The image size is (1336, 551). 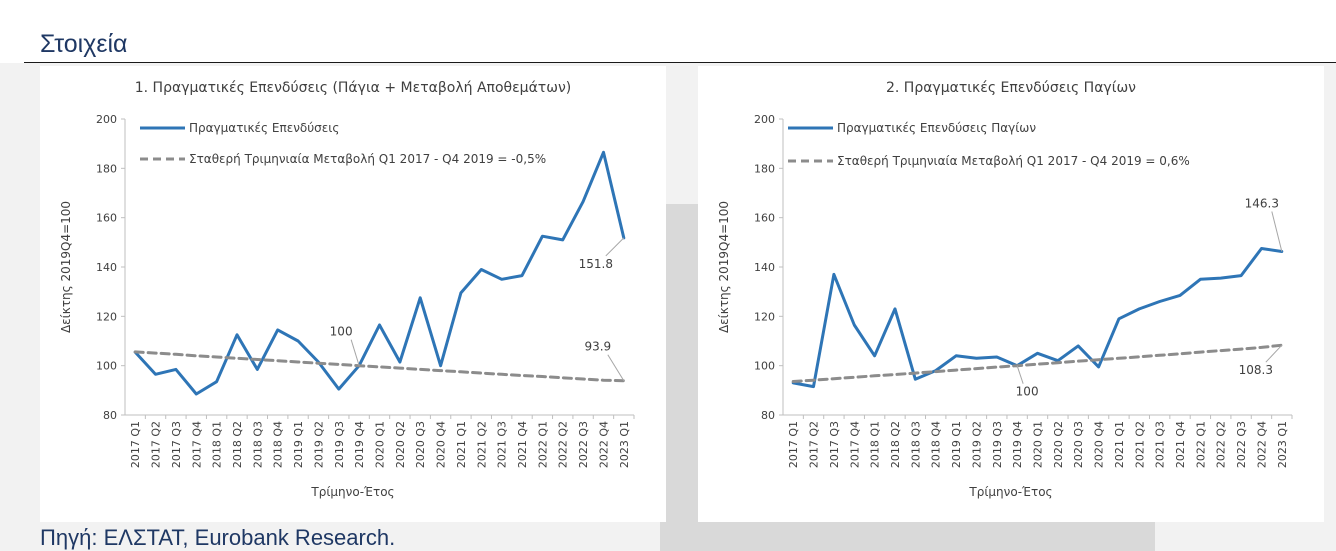 I want to click on data-label: 146.3, so click(x=1262, y=203).